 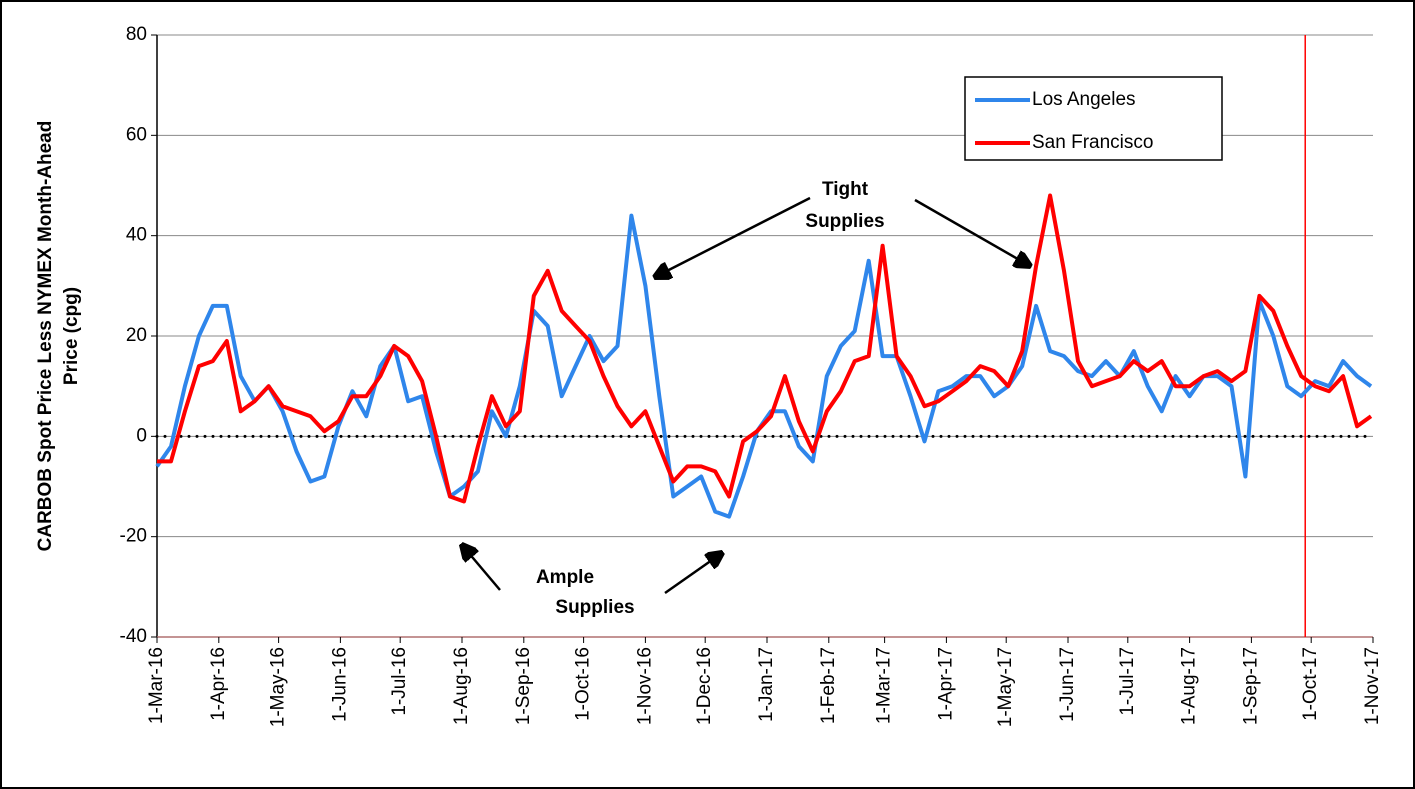 I want to click on y-tick-label: 0, so click(x=141, y=435).